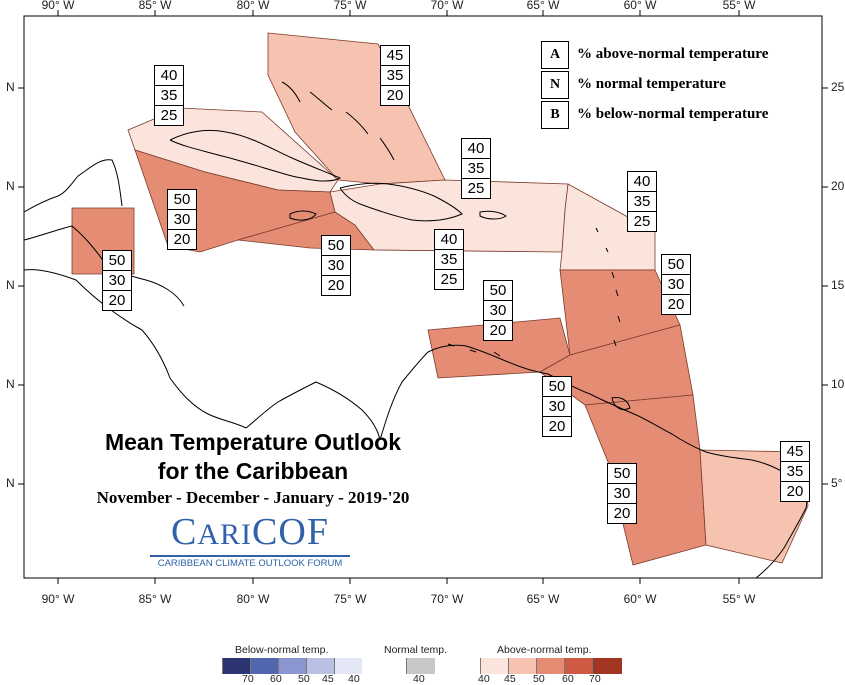 This screenshot has width=845, height=685. I want to click on prob-box-windward: 50 30 20, so click(676, 284).